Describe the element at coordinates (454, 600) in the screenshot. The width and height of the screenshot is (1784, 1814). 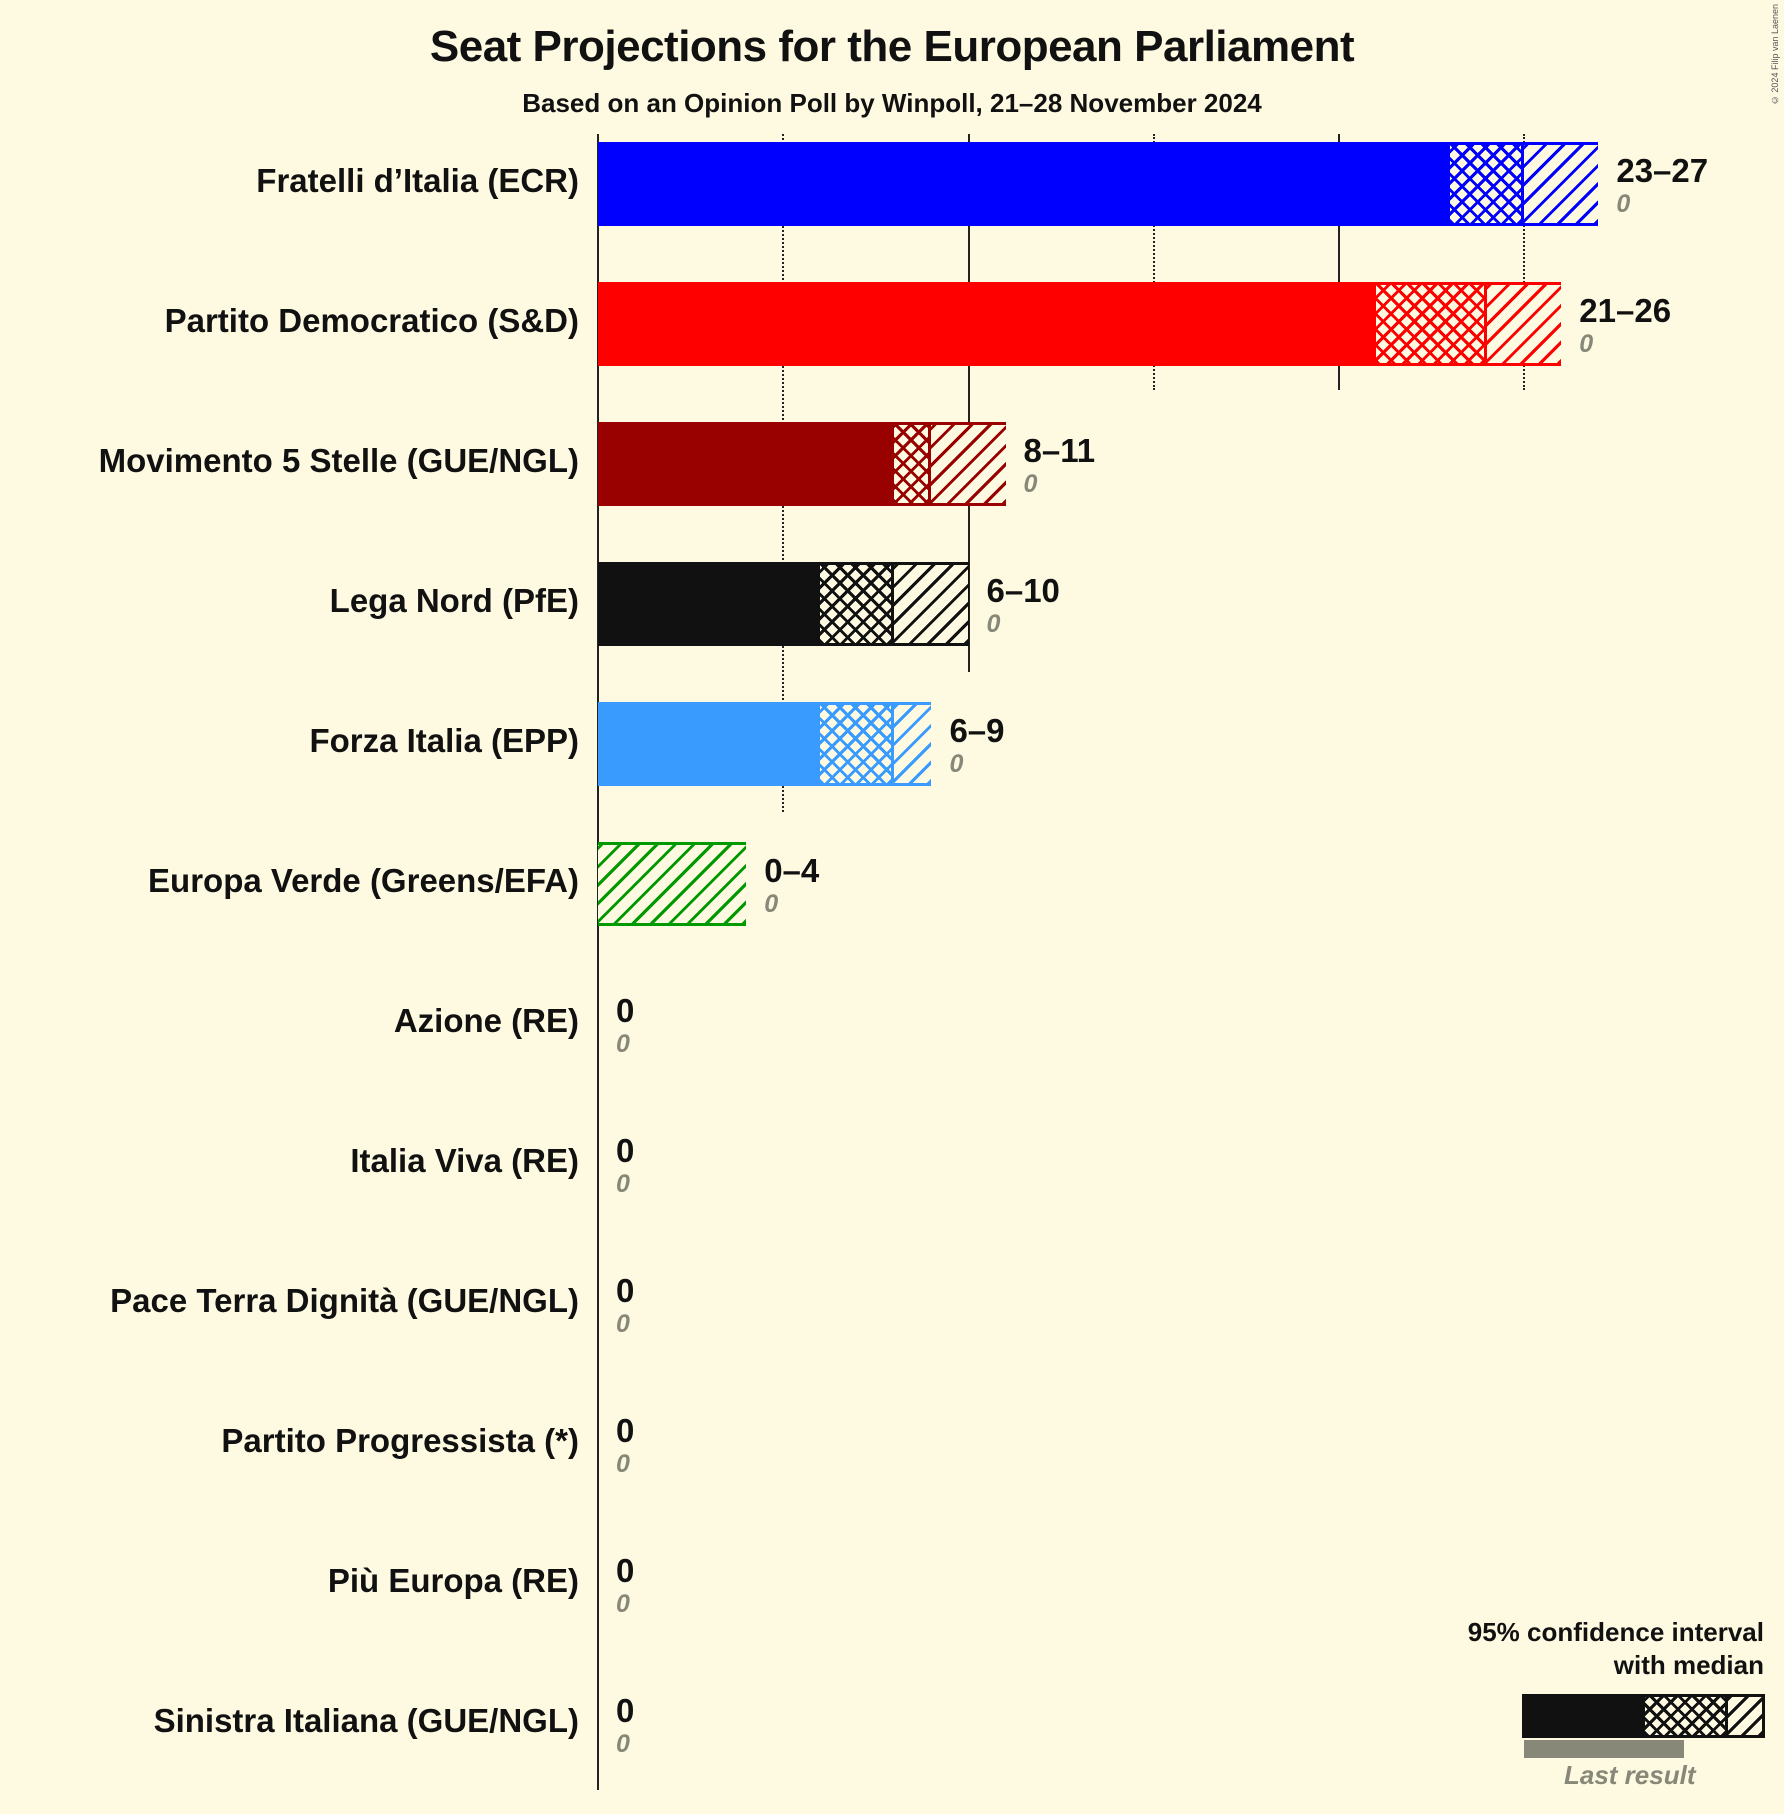
I see `party-label: Lega Nord (PfE)` at that location.